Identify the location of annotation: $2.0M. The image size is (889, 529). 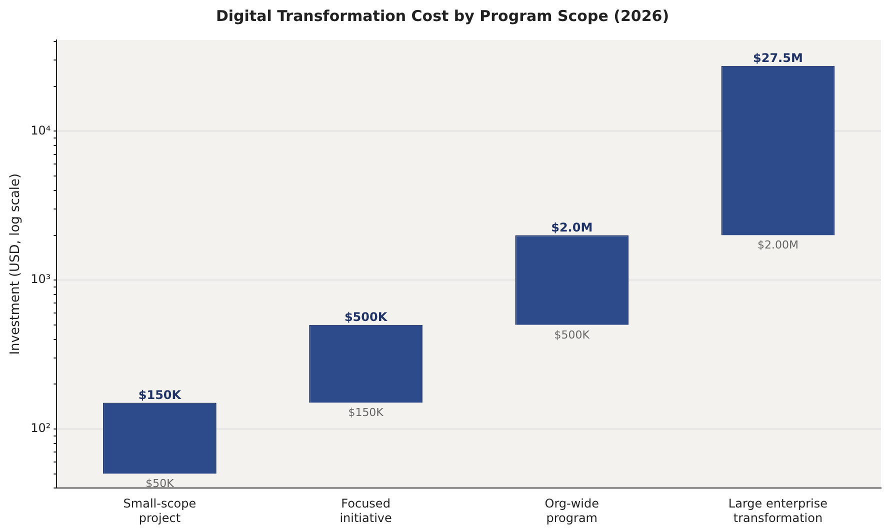
(572, 227).